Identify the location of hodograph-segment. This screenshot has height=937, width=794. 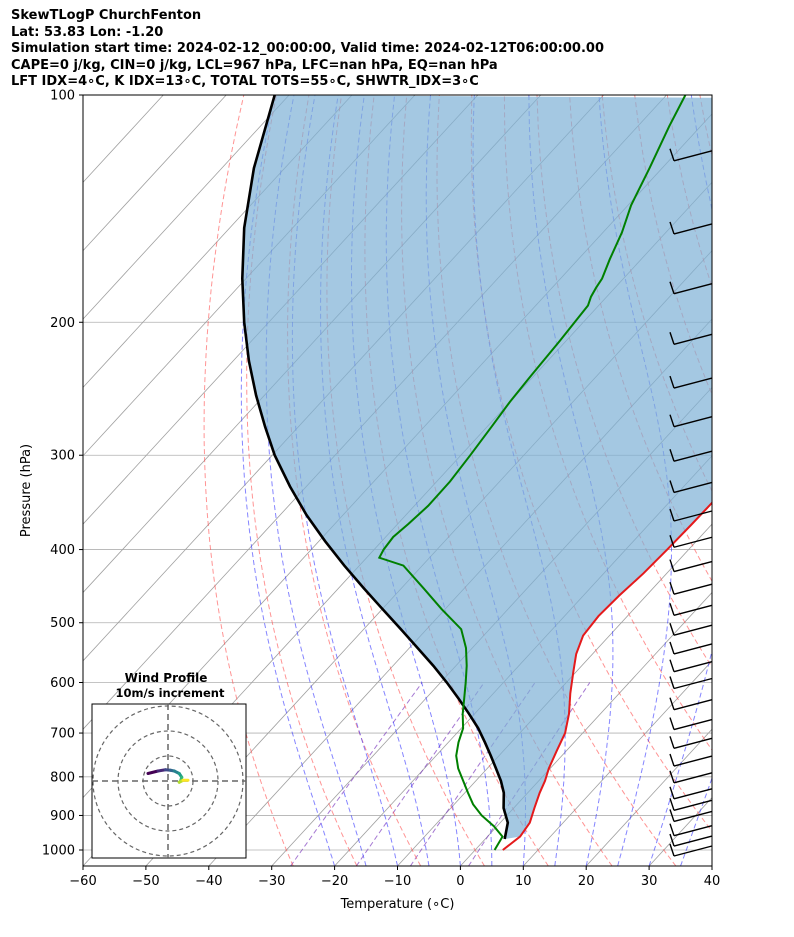
(153, 772).